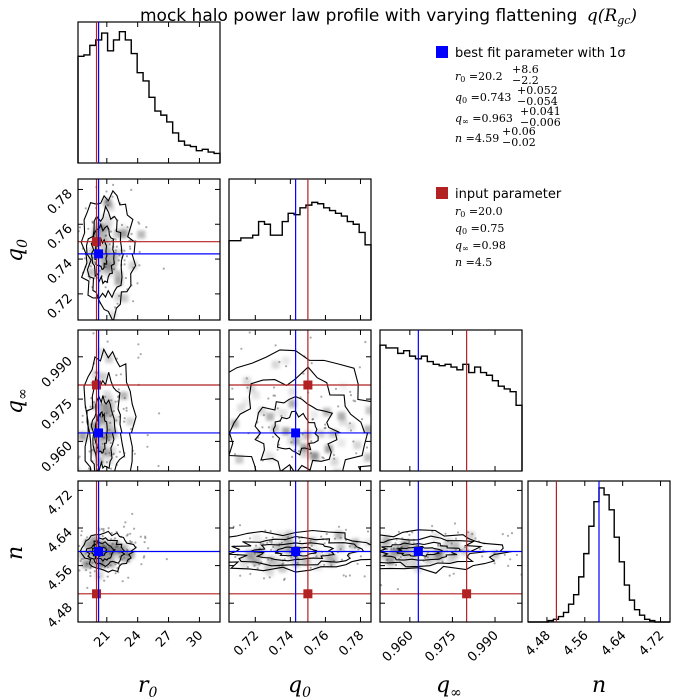 The width and height of the screenshot is (700, 700). I want to click on x-tick-label-n-3: 4.72, so click(651, 643).